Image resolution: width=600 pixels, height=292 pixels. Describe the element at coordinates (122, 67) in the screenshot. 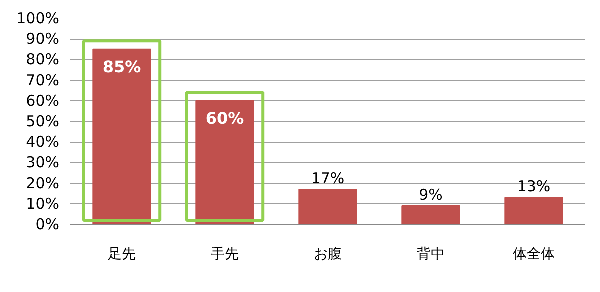

I see `data-label: 85%` at that location.